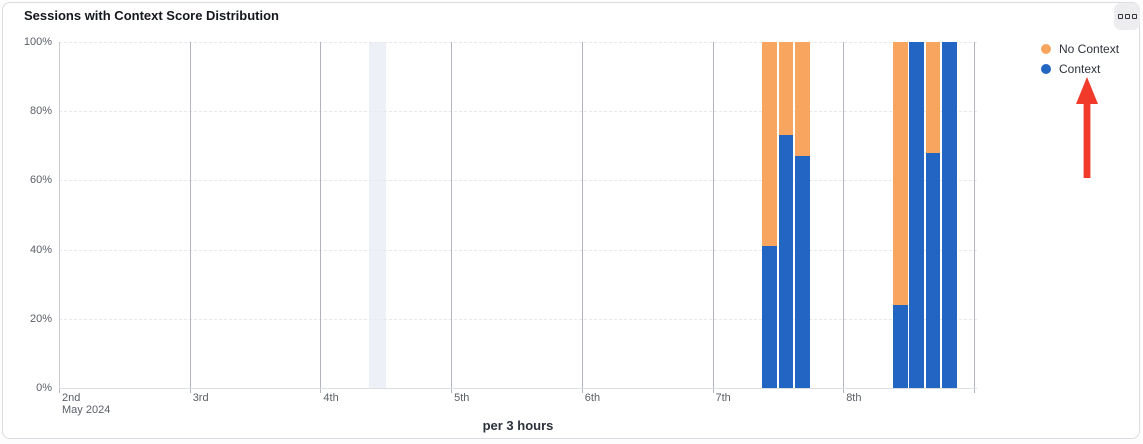 Image resolution: width=1143 pixels, height=444 pixels. Describe the element at coordinates (40, 180) in the screenshot. I see `y-axis-tick-label: 60%` at that location.